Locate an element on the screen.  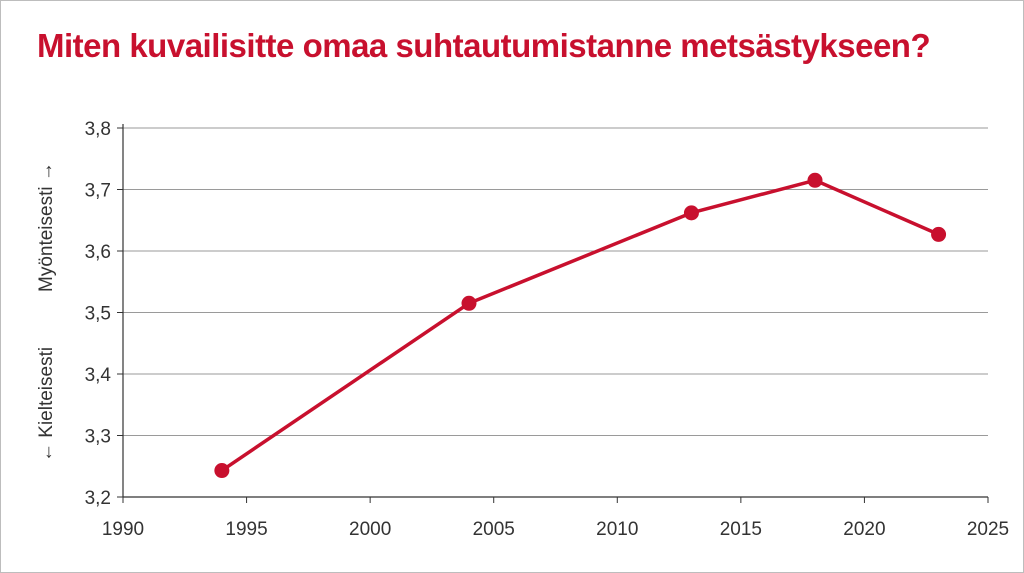
y-axis-label-negative: ← Kielteisesti is located at coordinates (46, 404).